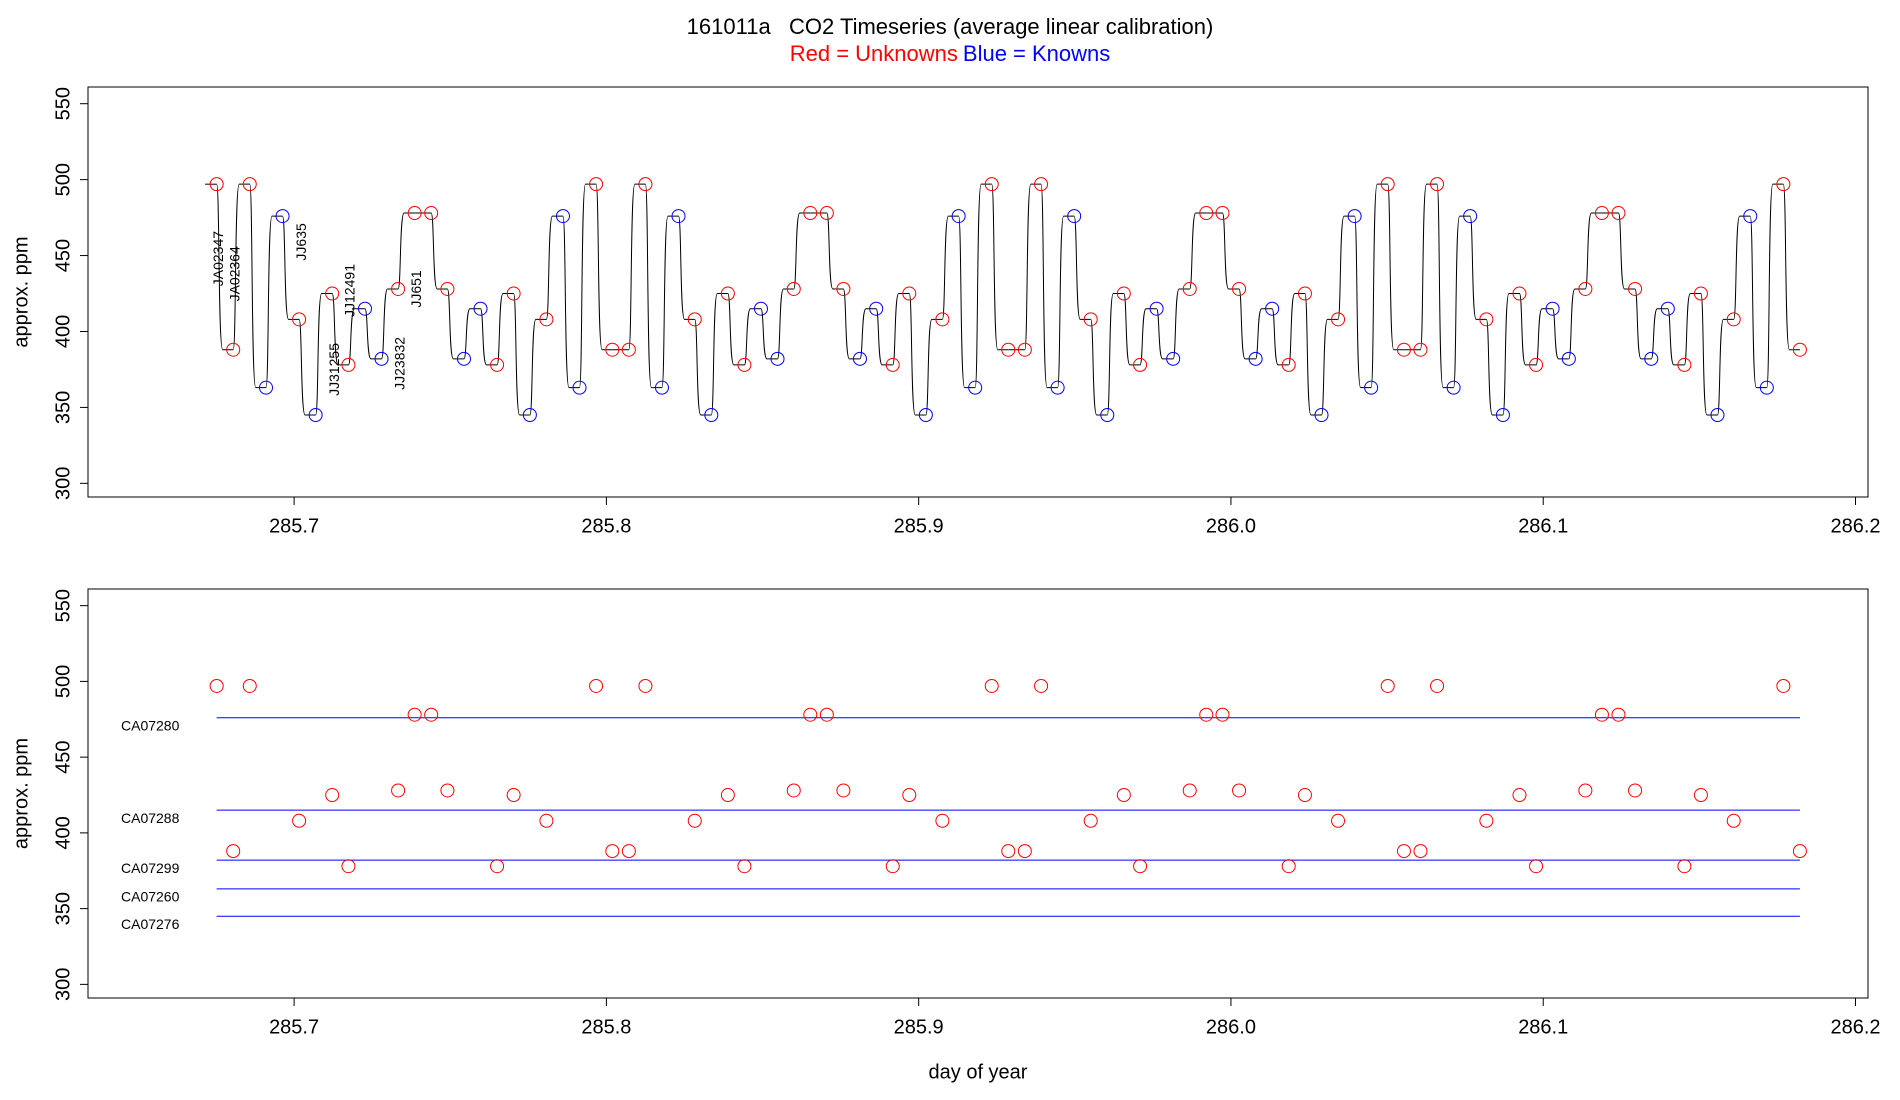  What do you see at coordinates (150, 924) in the screenshot?
I see `reference-label: CA07276` at bounding box center [150, 924].